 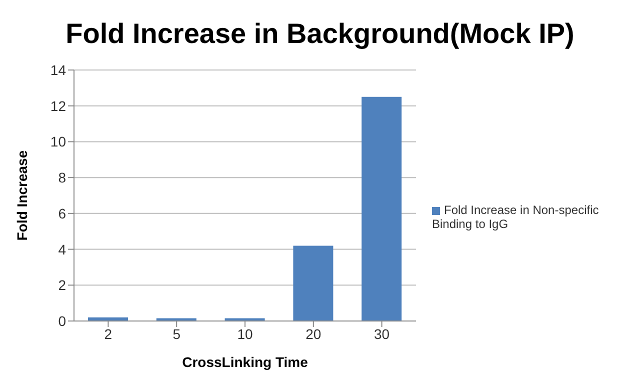 What do you see at coordinates (108, 334) in the screenshot?
I see `x-tick-label: 2` at bounding box center [108, 334].